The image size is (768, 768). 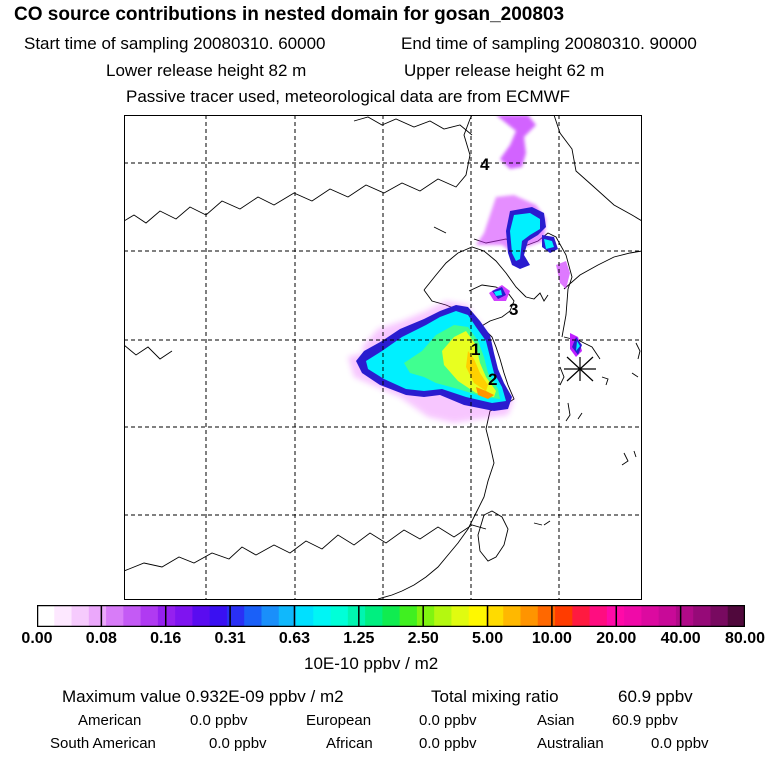 What do you see at coordinates (551, 638) in the screenshot?
I see `colorbar-tick-label: 10.00` at bounding box center [551, 638].